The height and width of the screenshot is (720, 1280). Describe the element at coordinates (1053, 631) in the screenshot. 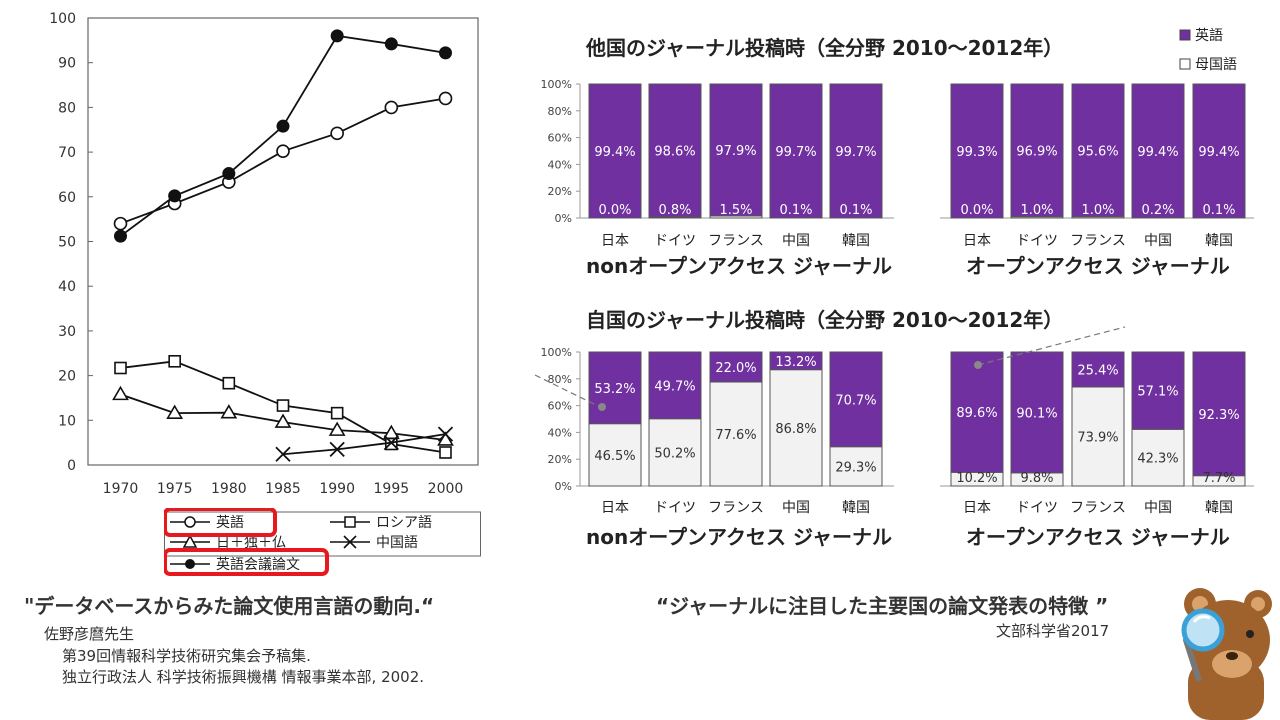

I see `right-caption-source: 文部科学省2017` at that location.